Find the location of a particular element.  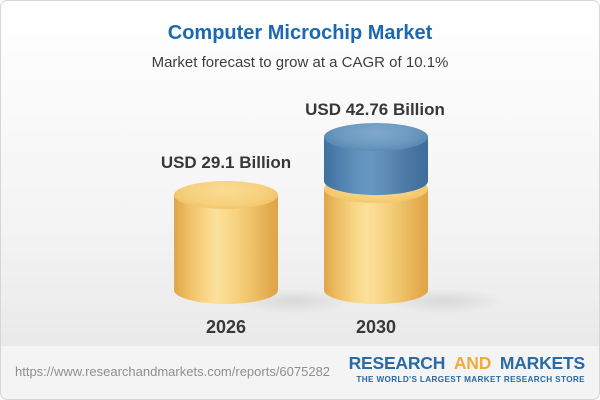

logo-word-and: AND is located at coordinates (472, 363).